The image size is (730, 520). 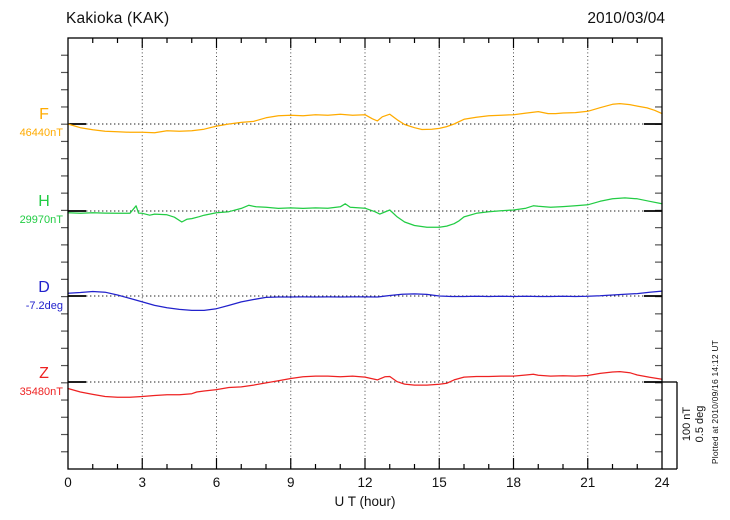 What do you see at coordinates (700, 424) in the screenshot?
I see `scale-bar-deg-label: 0.5 deg` at bounding box center [700, 424].